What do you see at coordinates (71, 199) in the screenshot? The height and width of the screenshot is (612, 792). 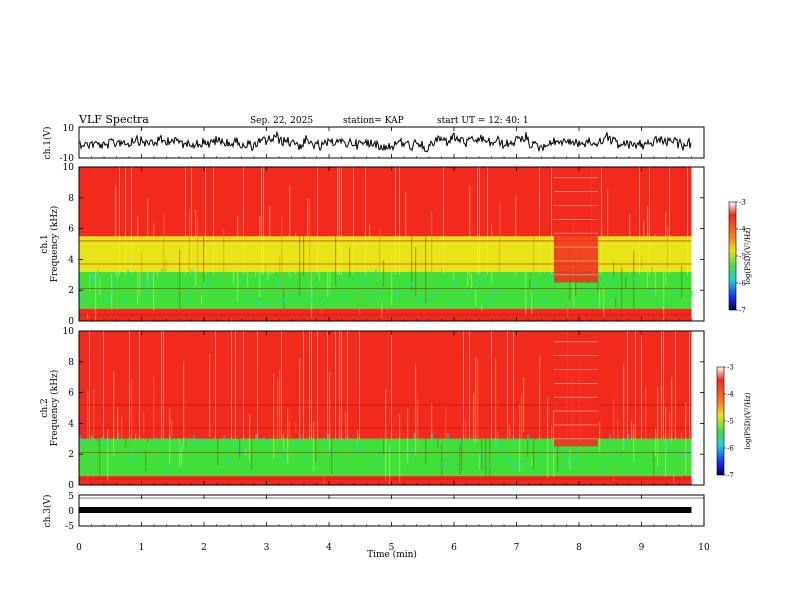 I see `y-tick-label: 8` at bounding box center [71, 199].